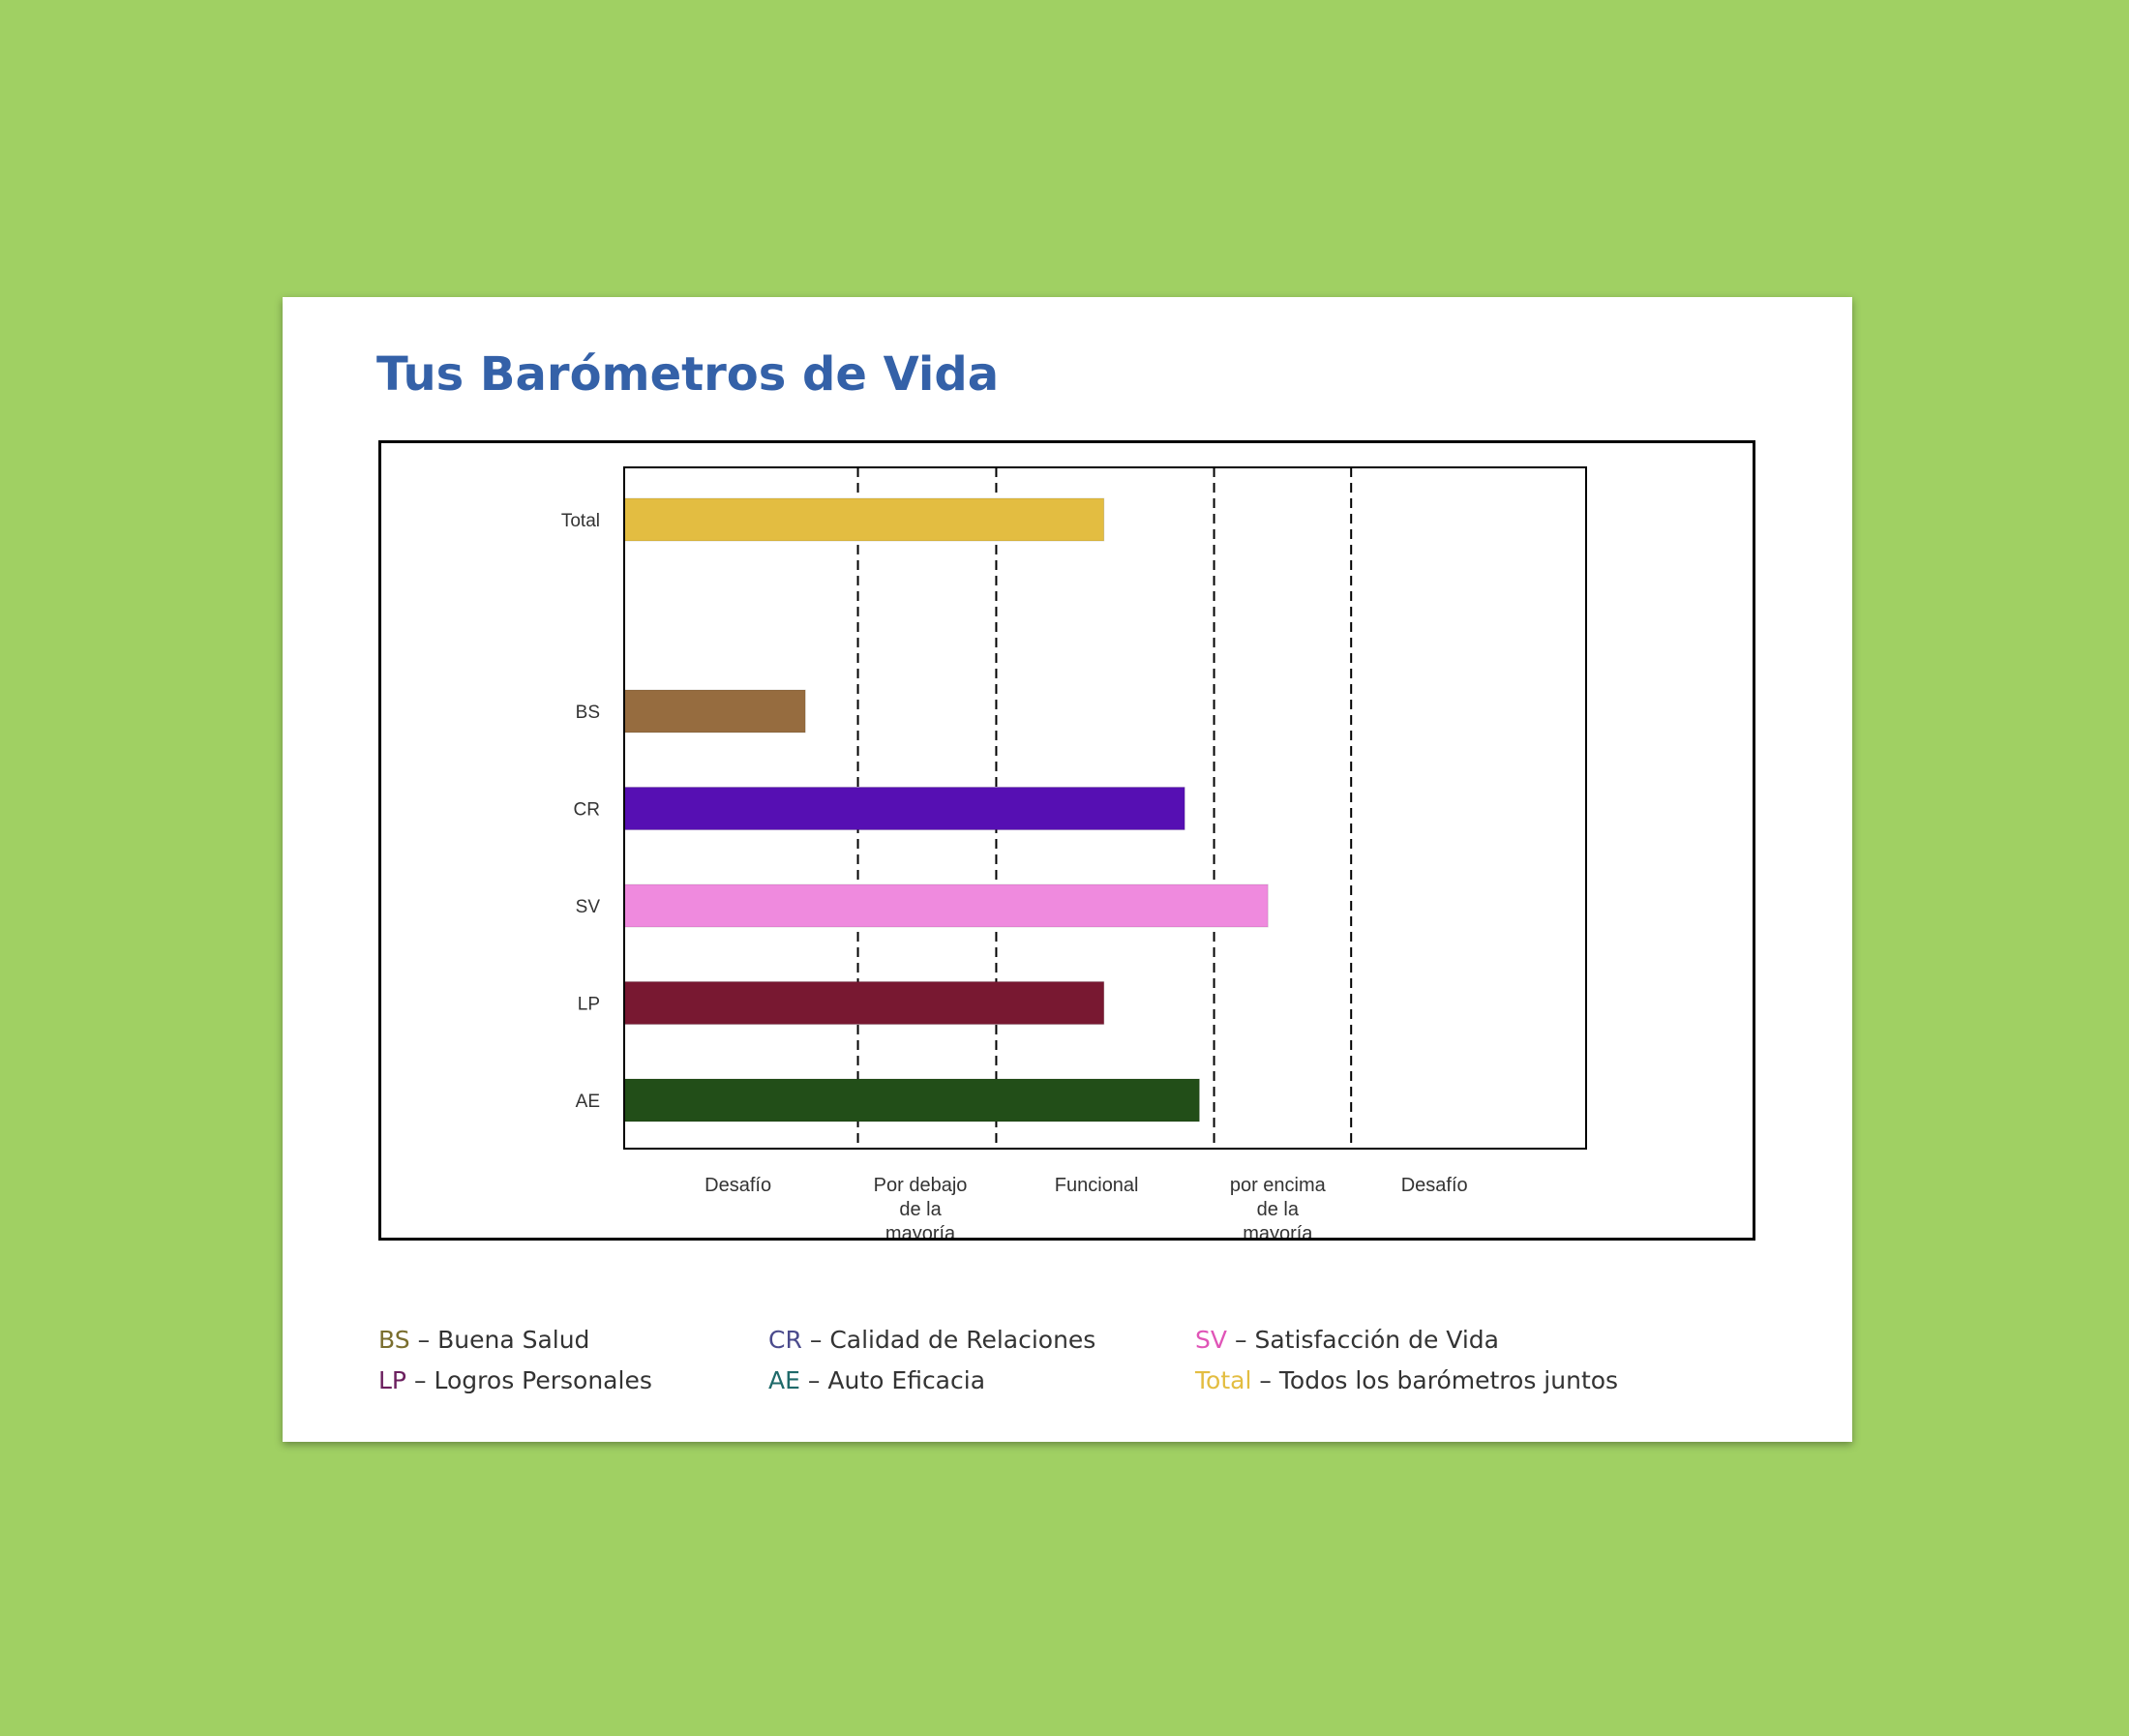 The image size is (2129, 1736). I want to click on legend-item-sv: SV – Satisfacción de Vida, so click(1347, 1340).